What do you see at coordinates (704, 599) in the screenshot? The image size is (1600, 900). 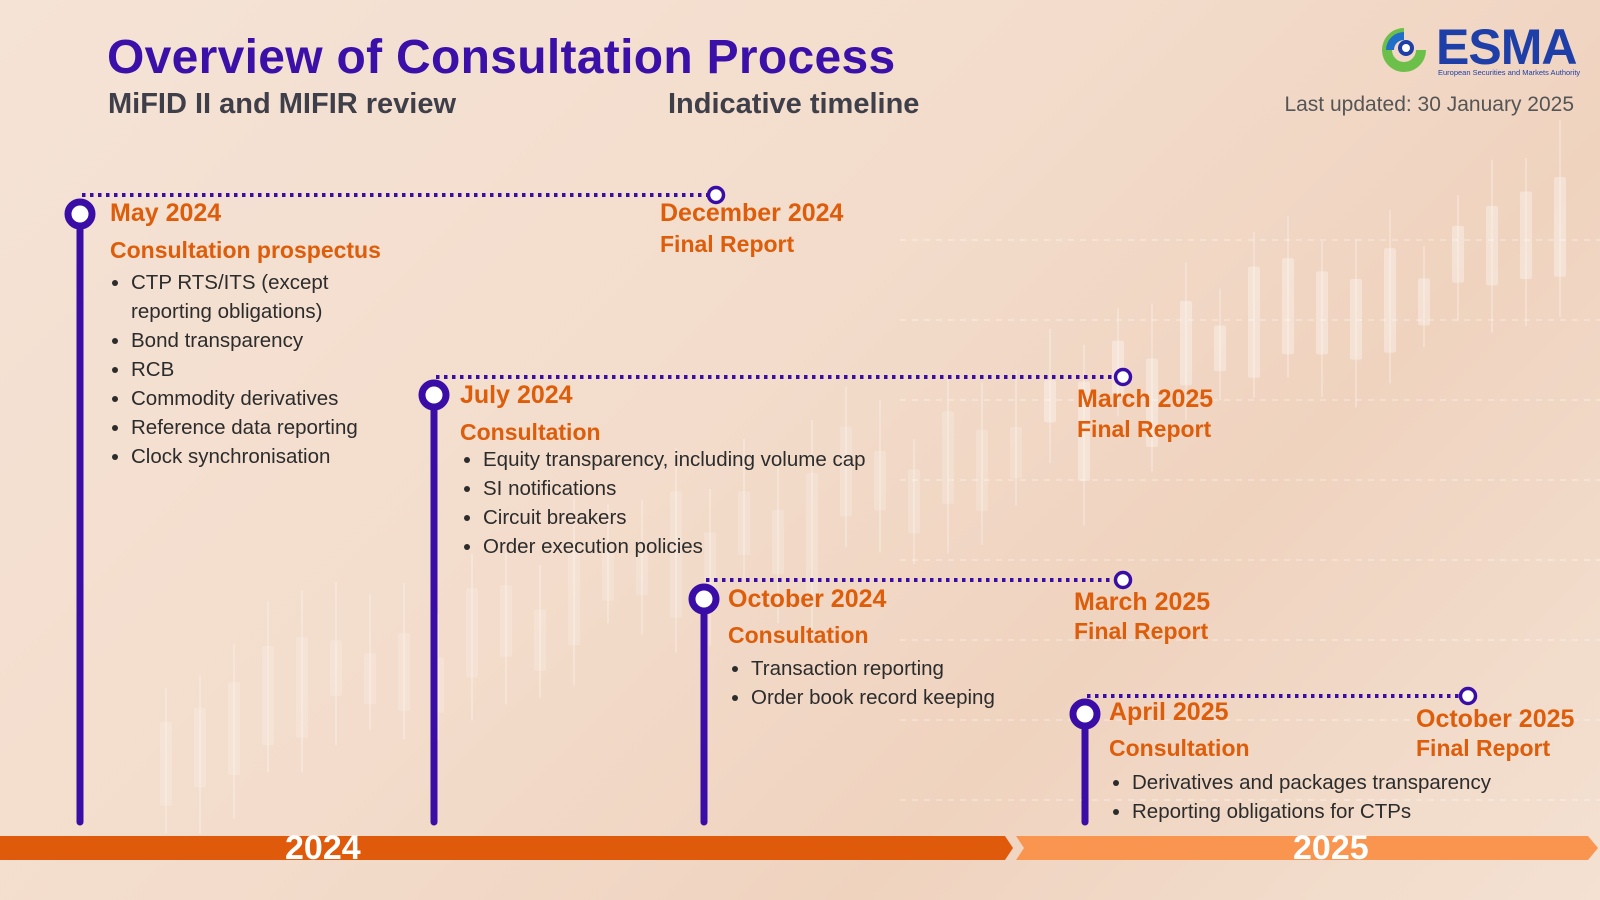 I see `start-node-october-2024` at bounding box center [704, 599].